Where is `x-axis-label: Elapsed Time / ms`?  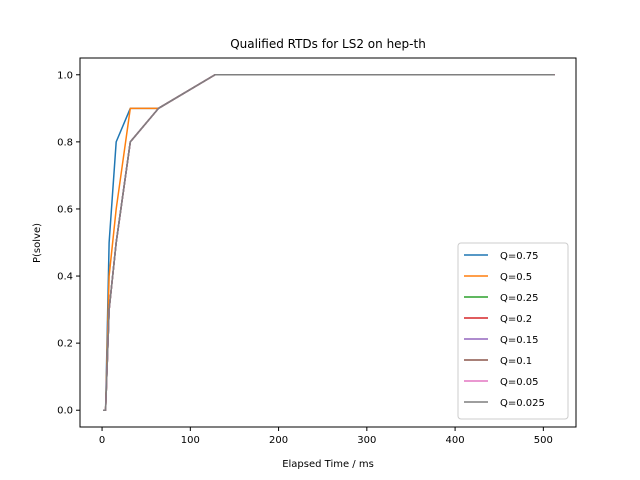 x-axis-label: Elapsed Time / ms is located at coordinates (328, 464).